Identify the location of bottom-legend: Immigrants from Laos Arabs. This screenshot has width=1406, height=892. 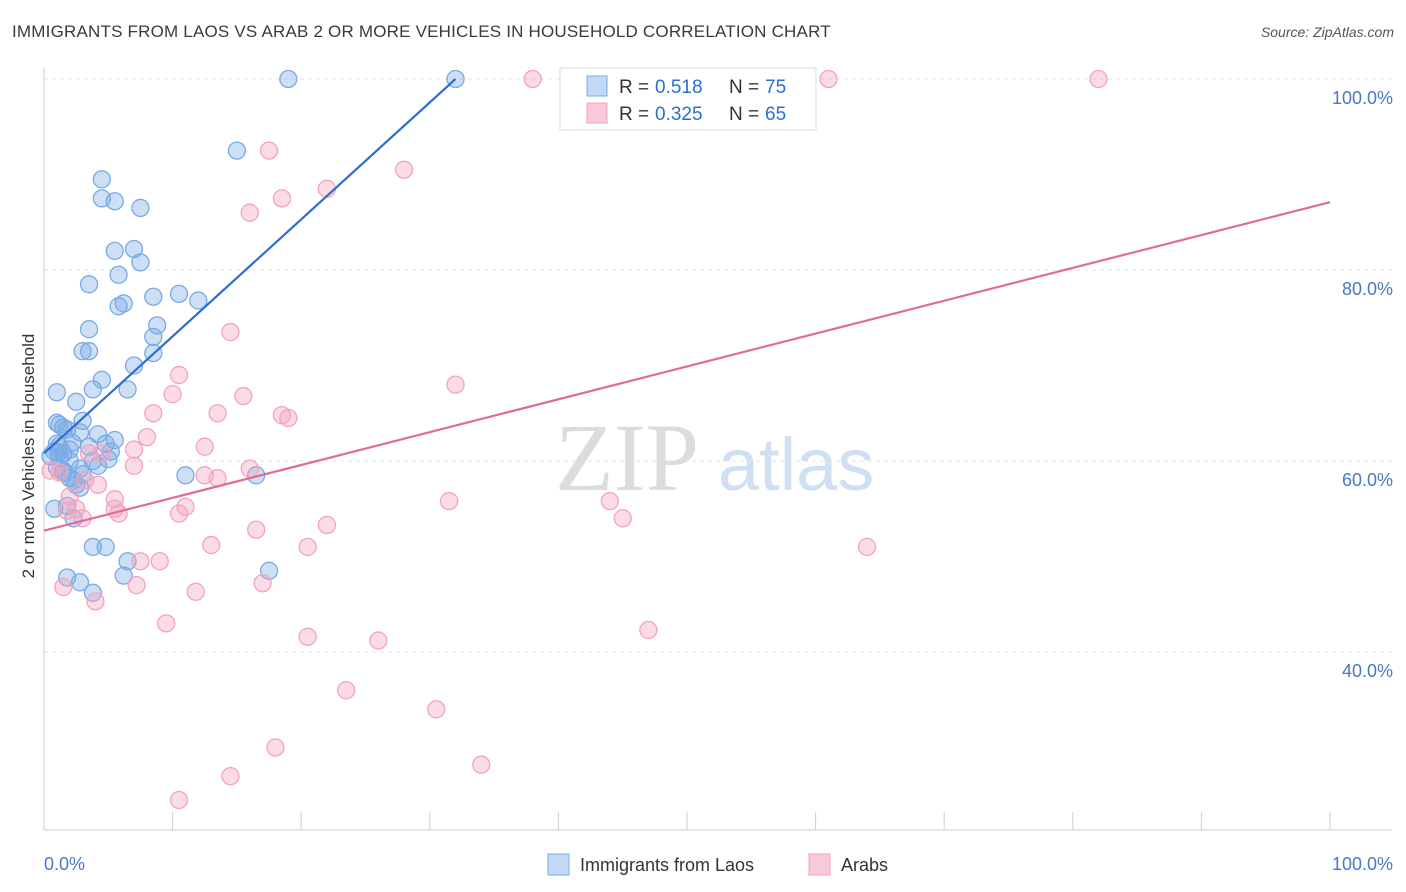
(717, 864).